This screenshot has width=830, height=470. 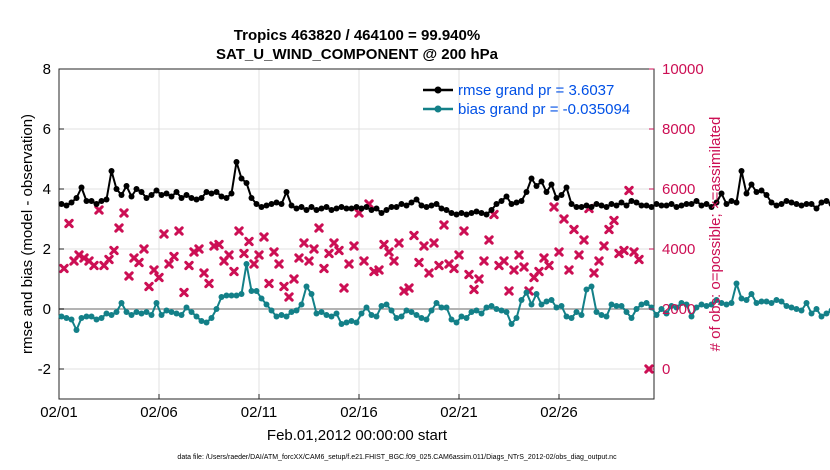 What do you see at coordinates (159, 412) in the screenshot?
I see `x-tick-label: 02/06` at bounding box center [159, 412].